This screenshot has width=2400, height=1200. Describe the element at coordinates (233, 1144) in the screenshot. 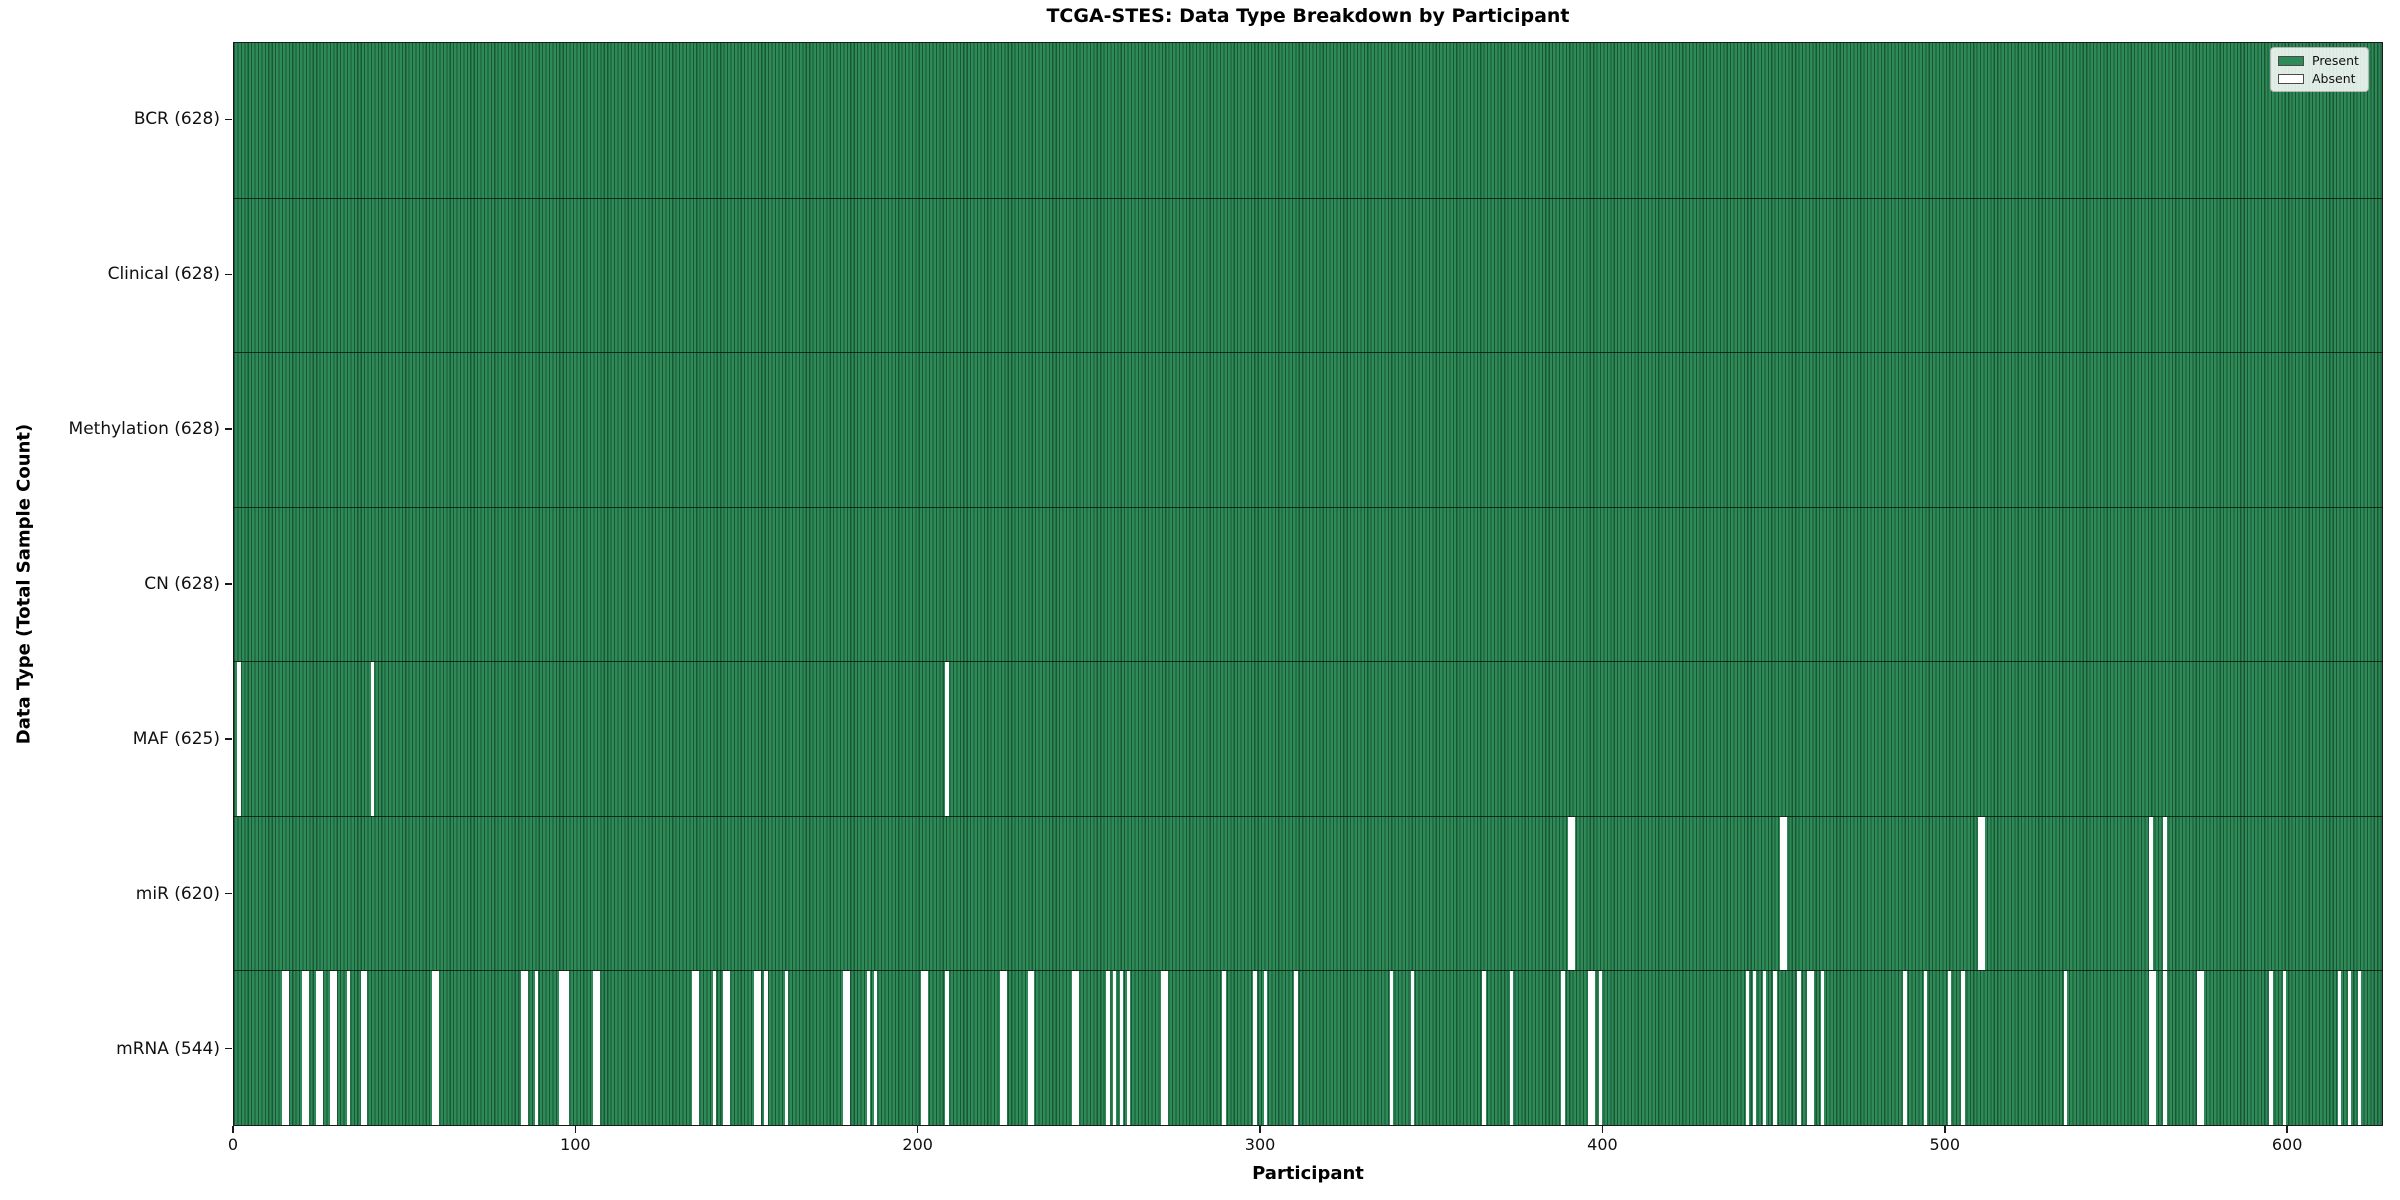

I see `x-tick-label-0: 0` at that location.